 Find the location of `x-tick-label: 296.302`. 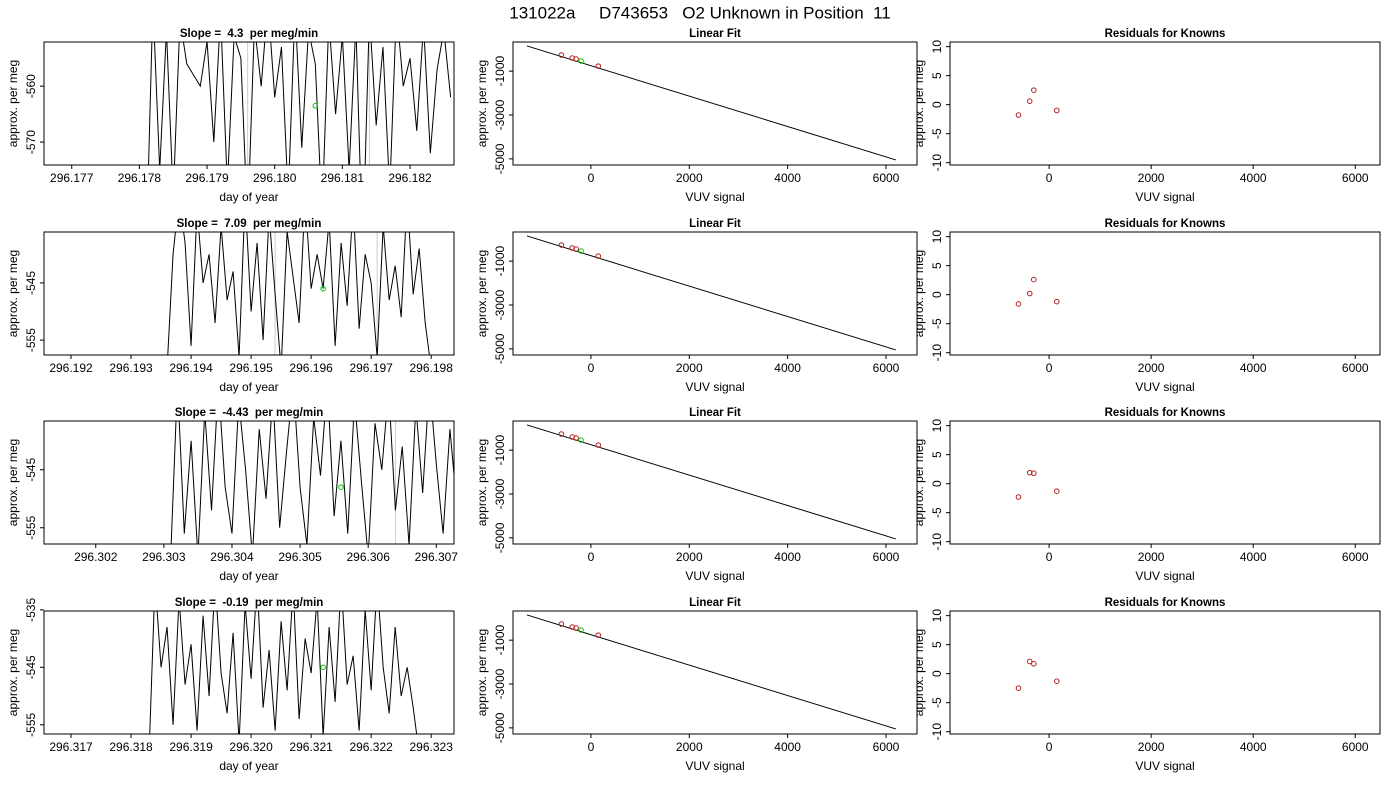

x-tick-label: 296.302 is located at coordinates (96, 557).